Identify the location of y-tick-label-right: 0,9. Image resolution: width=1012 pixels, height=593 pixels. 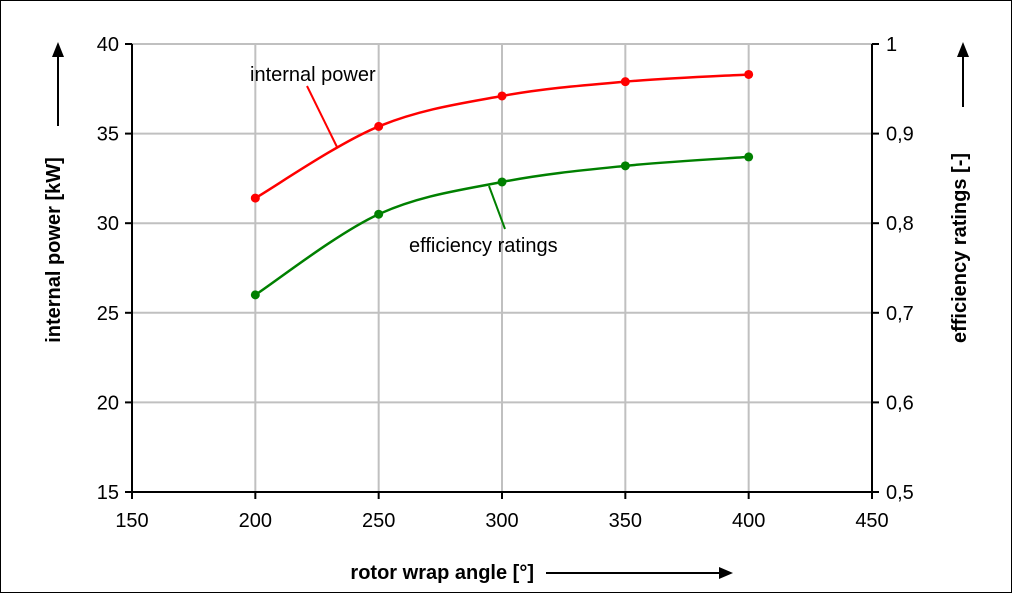
(900, 135).